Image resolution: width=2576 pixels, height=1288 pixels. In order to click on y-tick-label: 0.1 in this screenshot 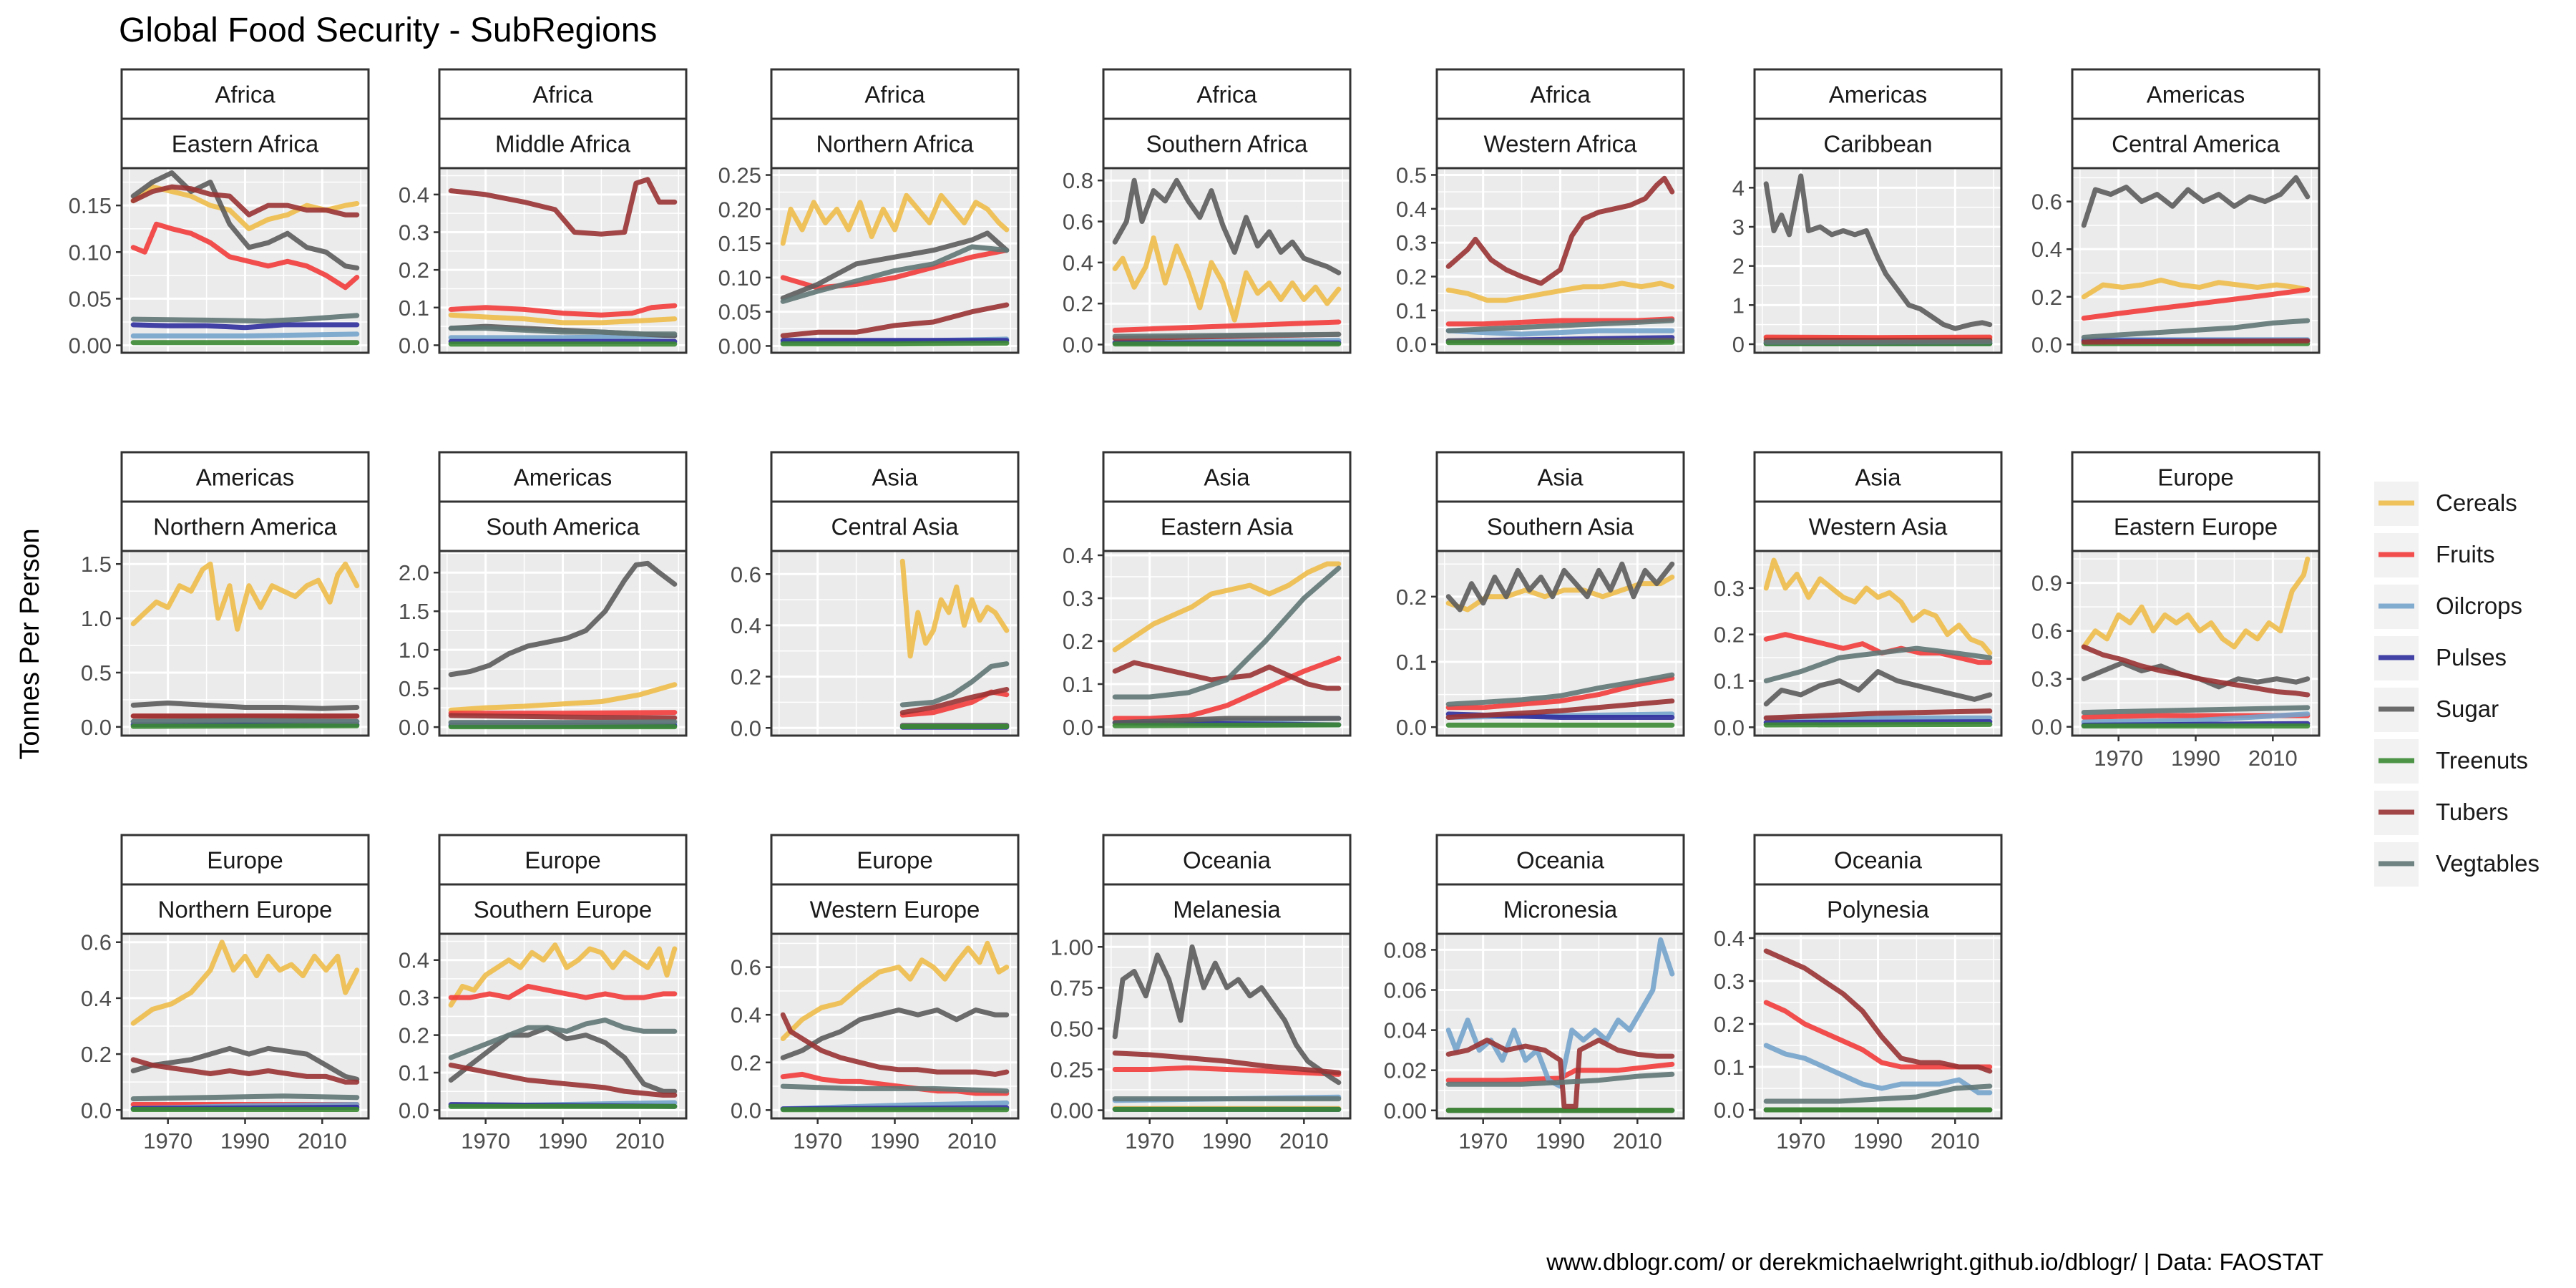, I will do `click(414, 308)`.